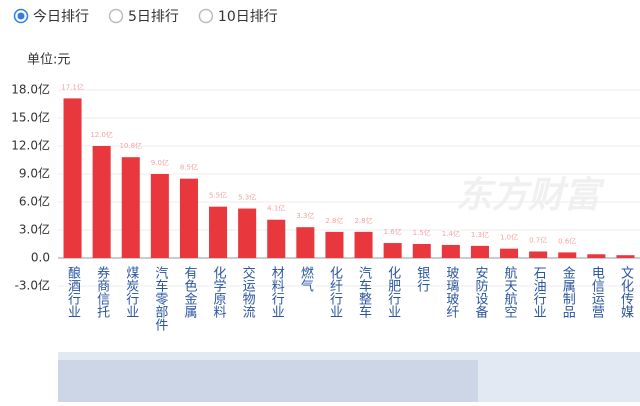 The width and height of the screenshot is (640, 406). I want to click on value-label: 17.1亿, so click(72, 86).